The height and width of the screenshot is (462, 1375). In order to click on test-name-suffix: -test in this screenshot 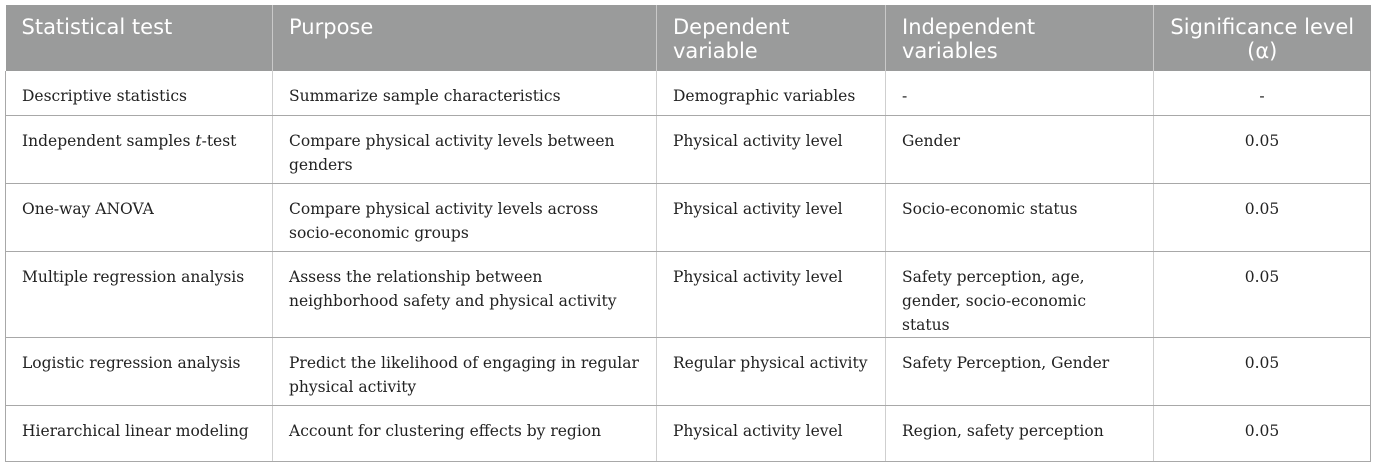, I will do `click(219, 140)`.